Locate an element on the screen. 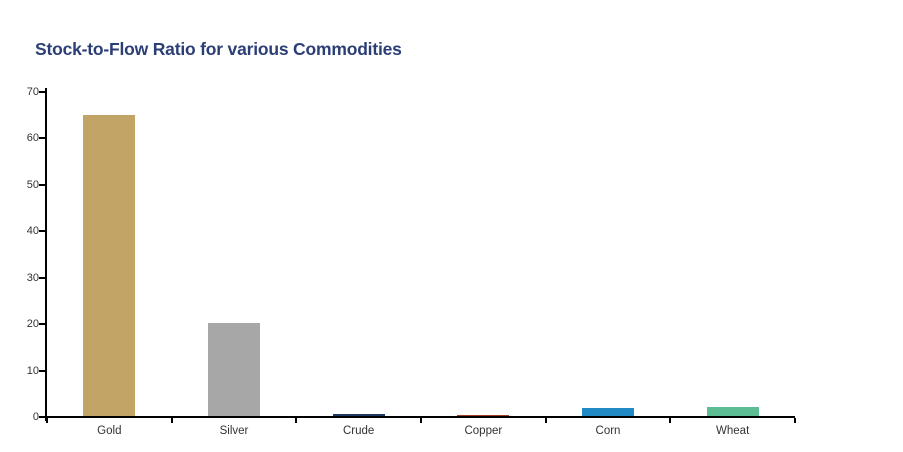  bar-copper is located at coordinates (483, 415).